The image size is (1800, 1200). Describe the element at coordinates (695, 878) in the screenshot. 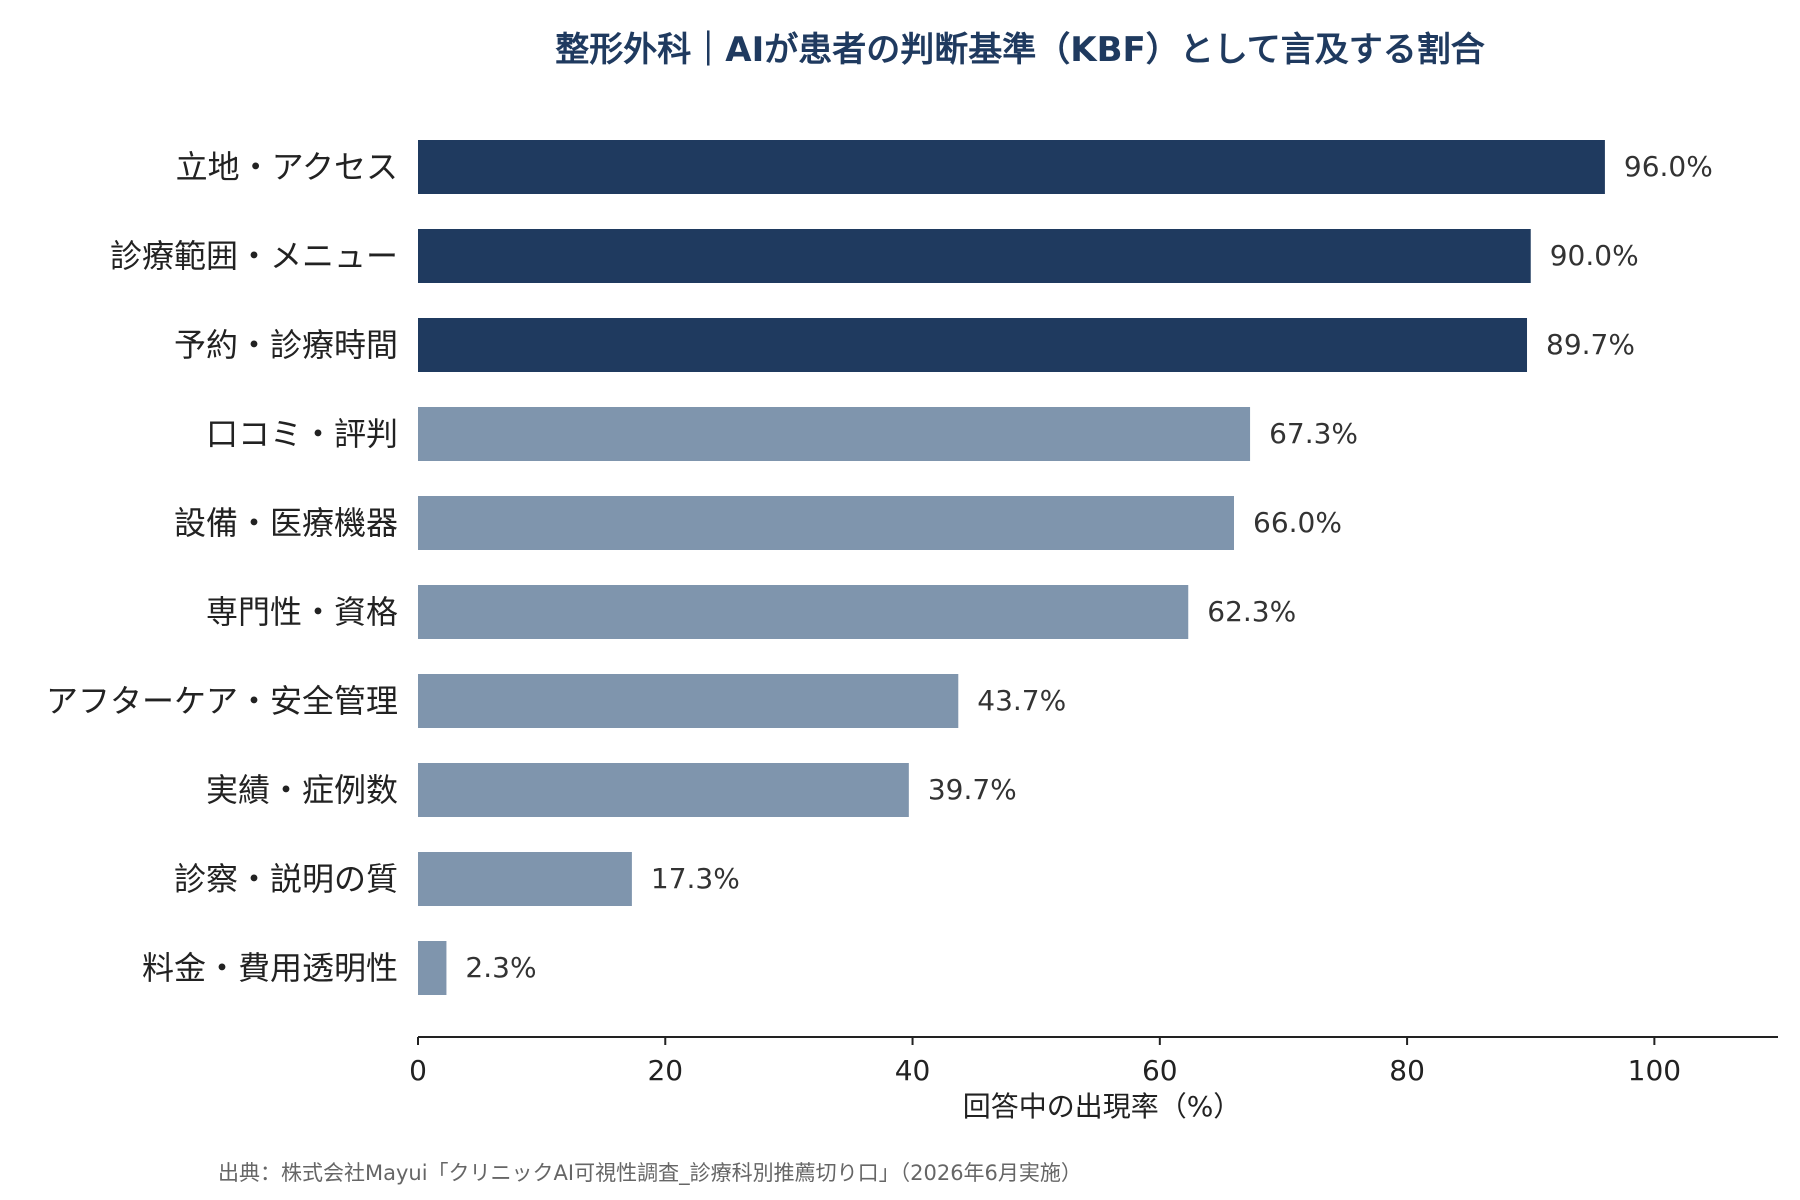

I see `data-label: 17.3%` at that location.